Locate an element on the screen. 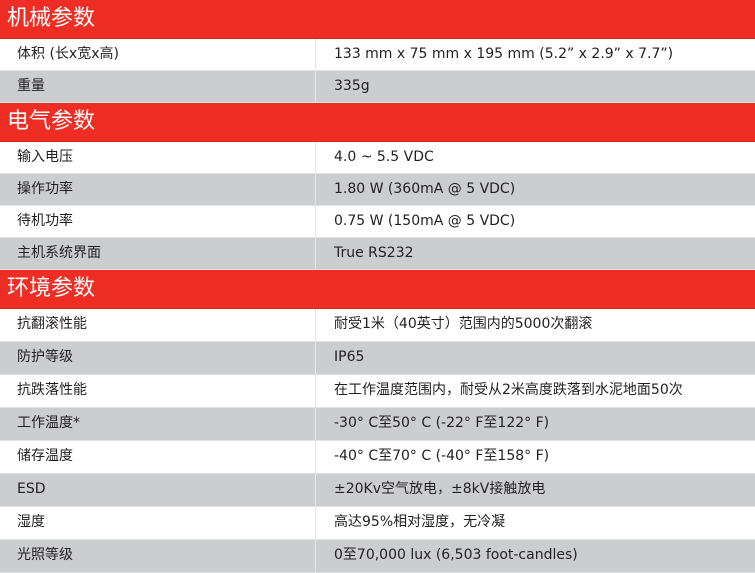  spec-label: 湿度 is located at coordinates (158, 523).